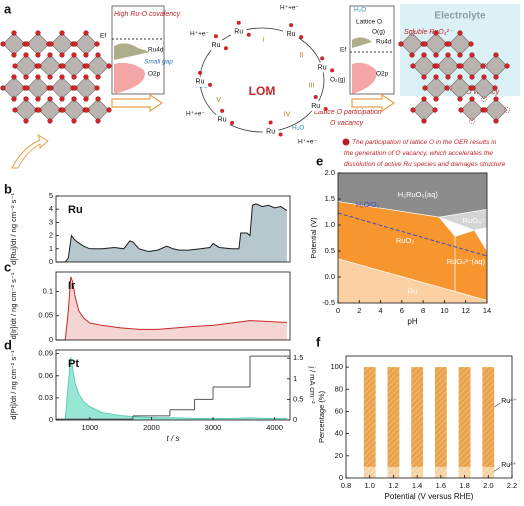 Image resolution: width=524 pixels, height=506 pixels. Describe the element at coordinates (45, 353) in the screenshot. I see `y-tick-label: 0.09` at that location.